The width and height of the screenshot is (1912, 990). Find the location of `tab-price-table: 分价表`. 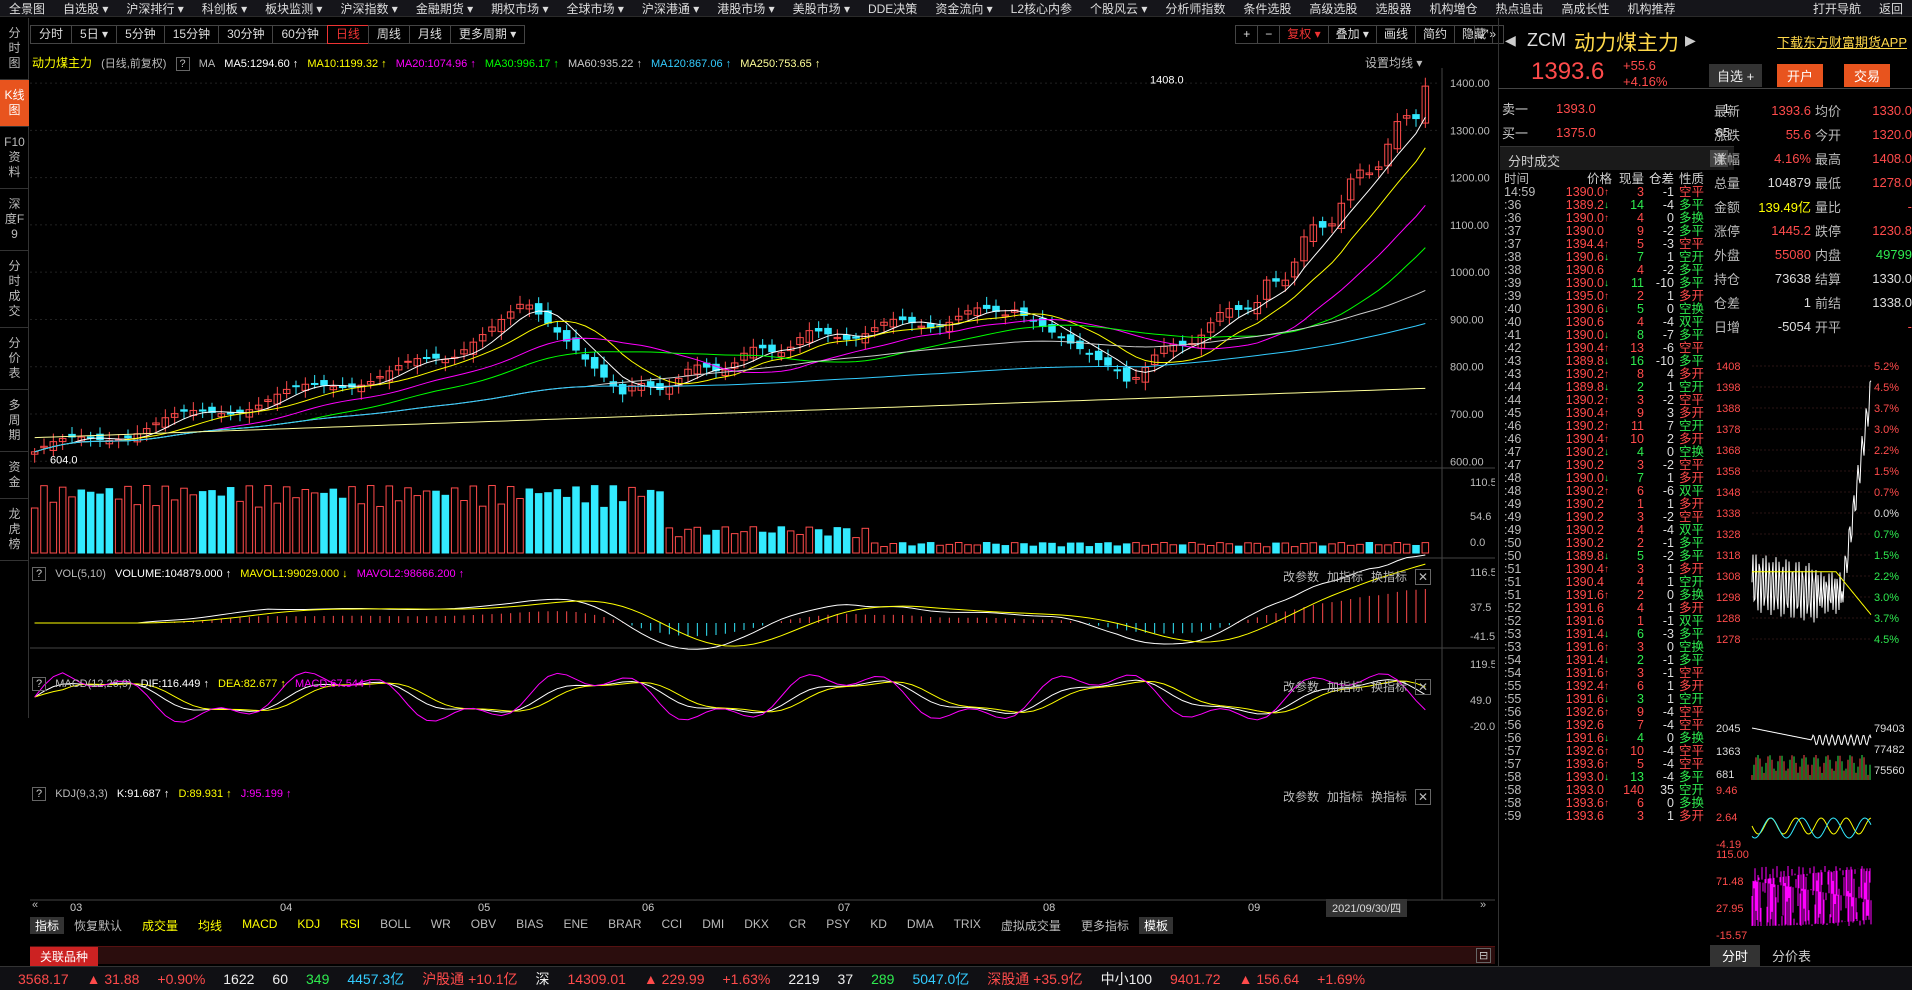

tab-price-table: 分价表 is located at coordinates (1792, 956).